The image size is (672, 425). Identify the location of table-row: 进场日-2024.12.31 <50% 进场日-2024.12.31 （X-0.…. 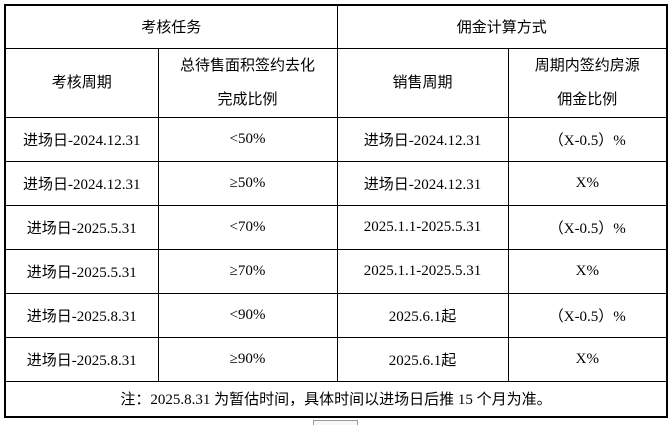
(336, 139).